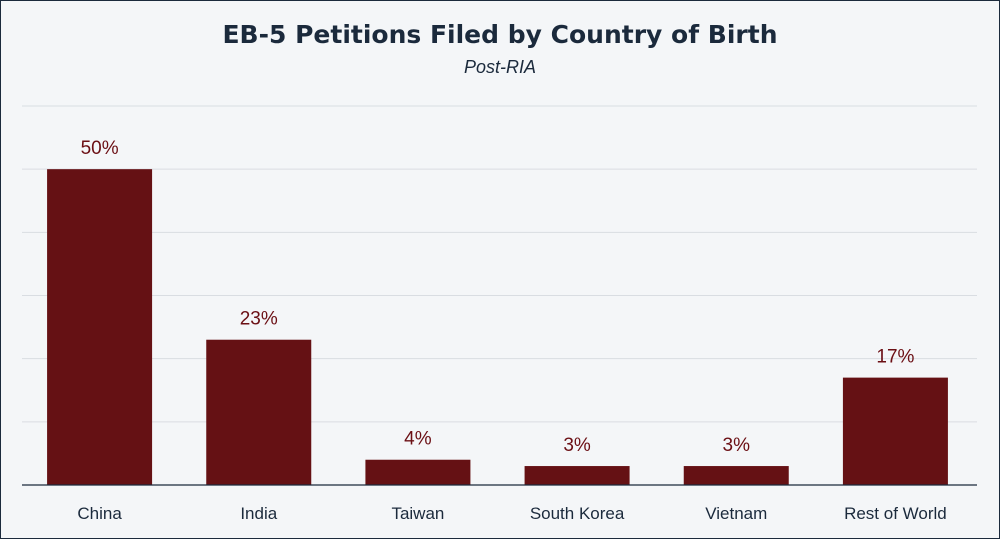  What do you see at coordinates (500, 34) in the screenshot?
I see `chart-title: EB-5 Petitions Filed by Country of Birth` at bounding box center [500, 34].